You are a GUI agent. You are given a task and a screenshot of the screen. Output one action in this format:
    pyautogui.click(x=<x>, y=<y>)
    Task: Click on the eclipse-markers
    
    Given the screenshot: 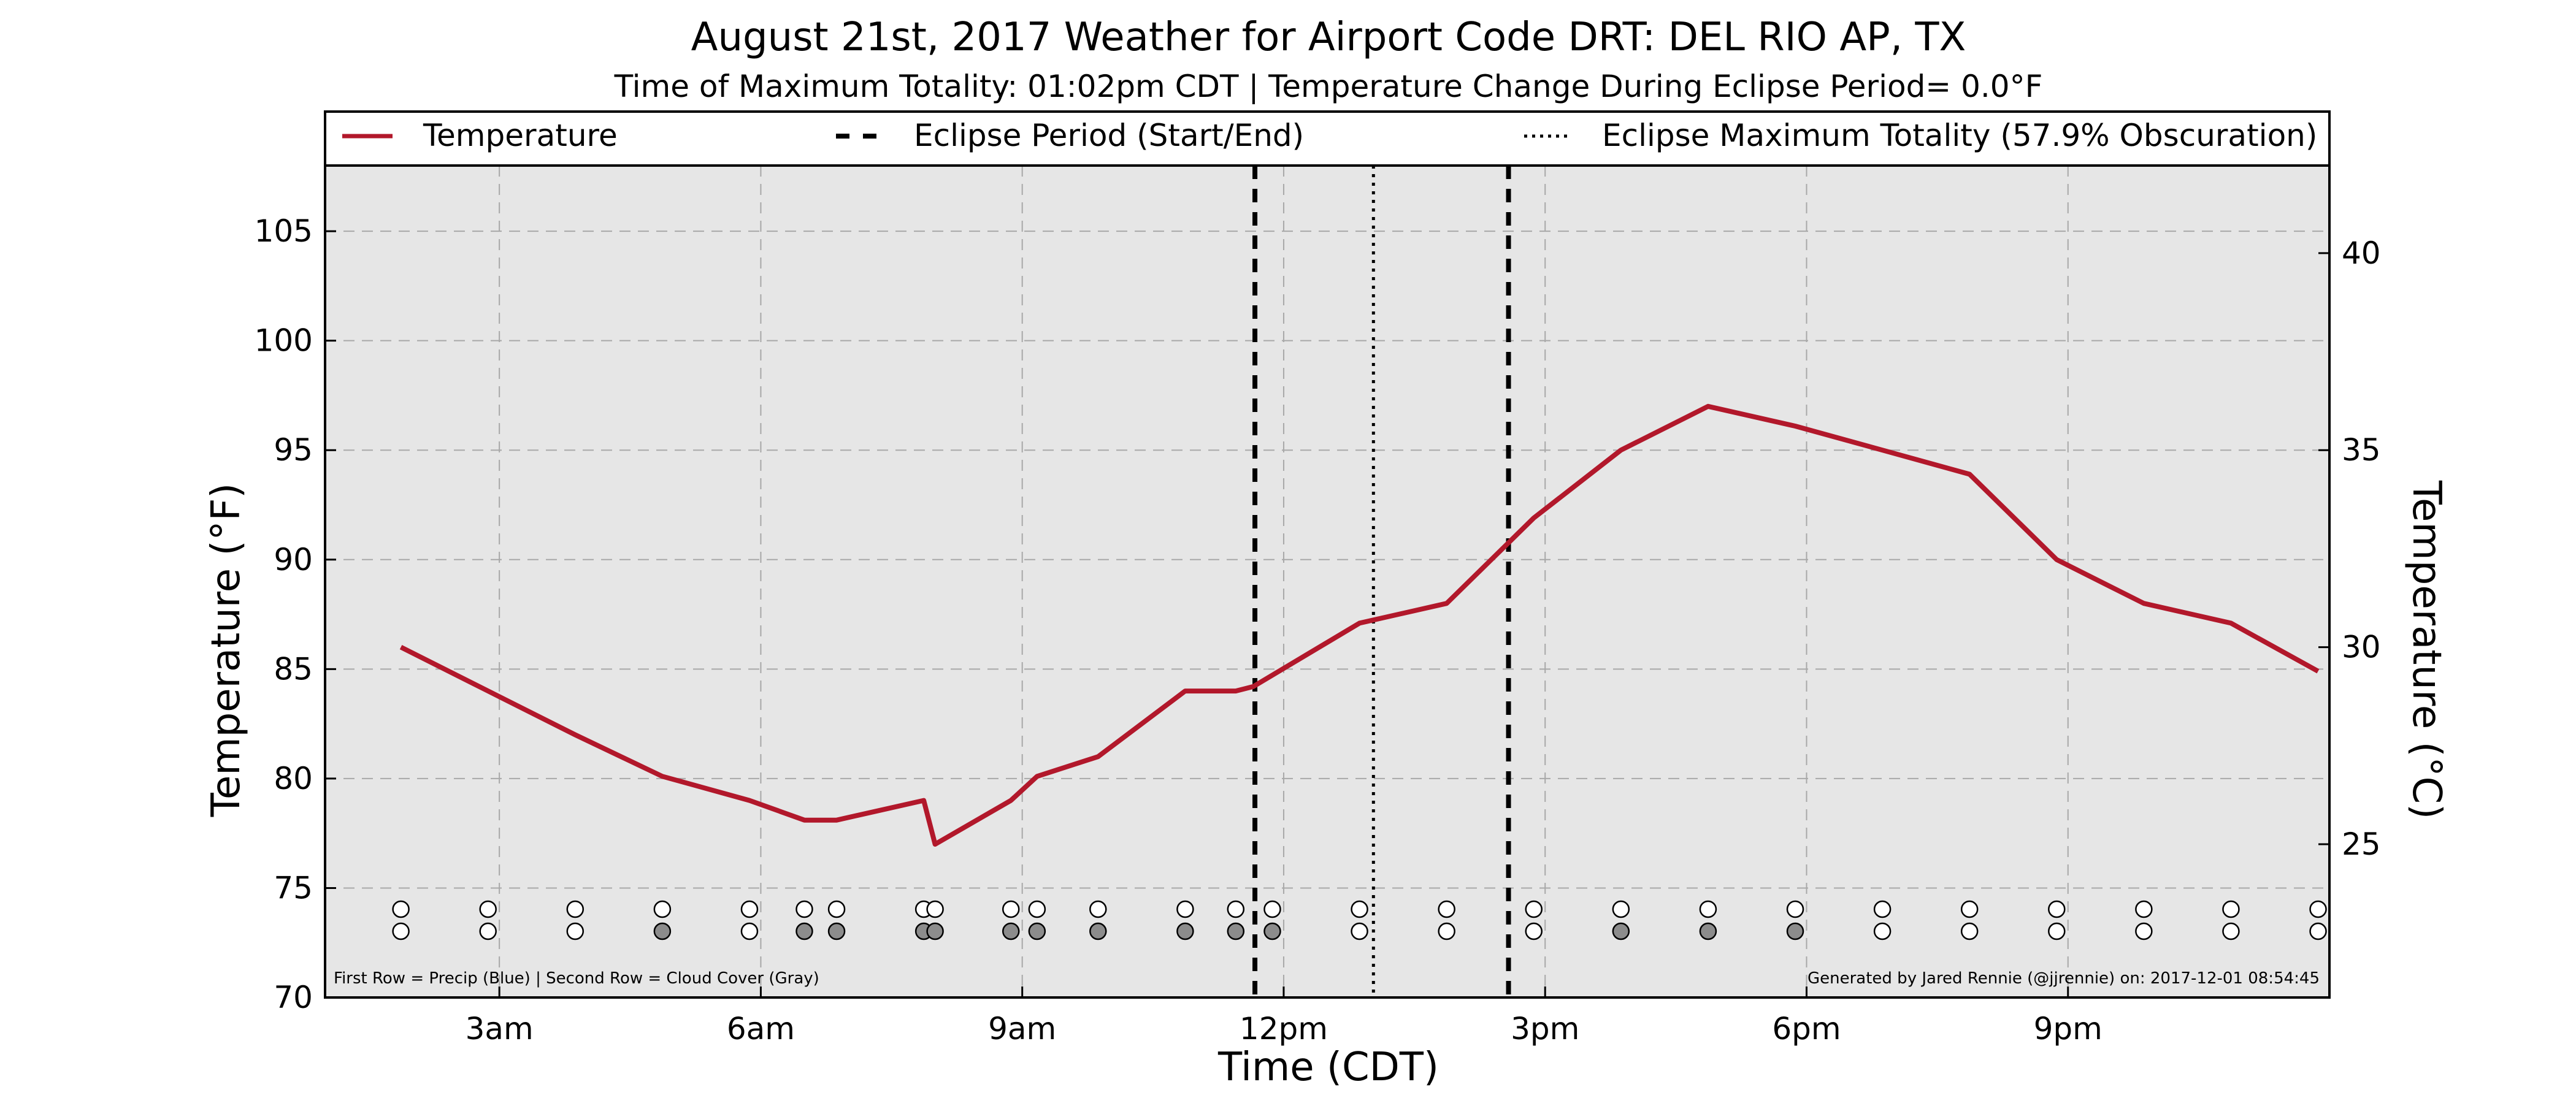 What is the action you would take?
    pyautogui.click(x=1381, y=581)
    